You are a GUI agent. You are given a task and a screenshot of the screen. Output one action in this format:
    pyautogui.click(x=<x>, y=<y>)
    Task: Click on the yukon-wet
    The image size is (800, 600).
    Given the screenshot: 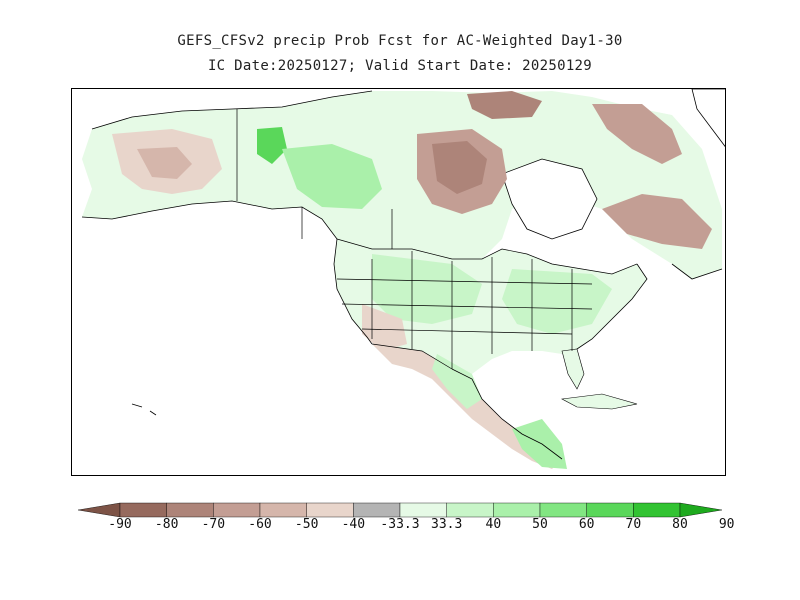 What is the action you would take?
    pyautogui.click(x=272, y=145)
    